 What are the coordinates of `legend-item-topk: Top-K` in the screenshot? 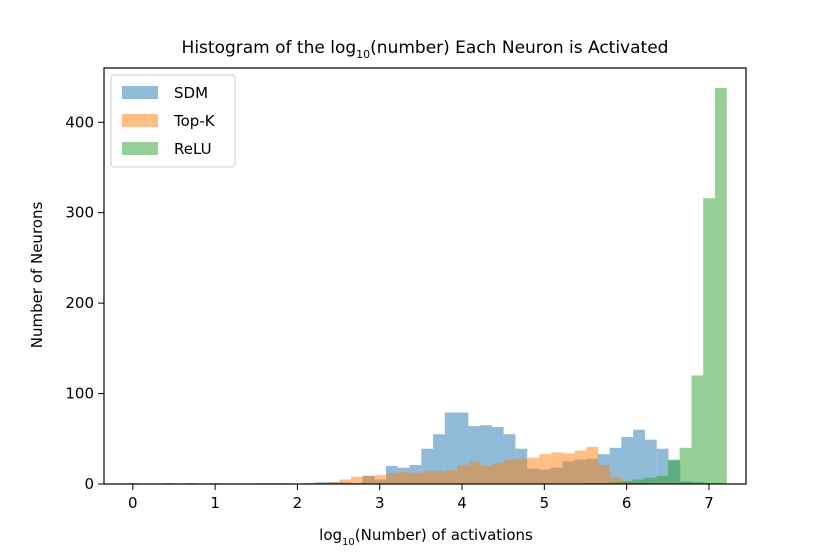 It's located at (169, 121).